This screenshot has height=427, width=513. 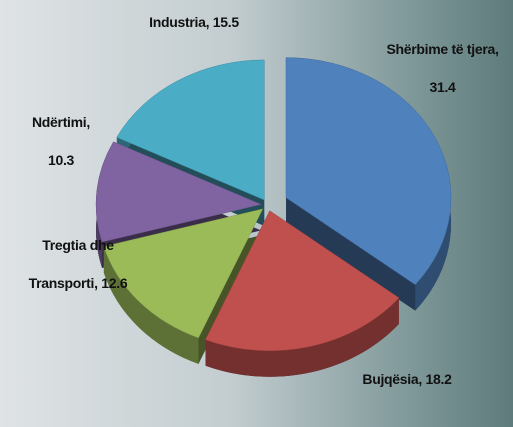 What do you see at coordinates (114, 283) in the screenshot?
I see `value-label: 12.6` at bounding box center [114, 283].